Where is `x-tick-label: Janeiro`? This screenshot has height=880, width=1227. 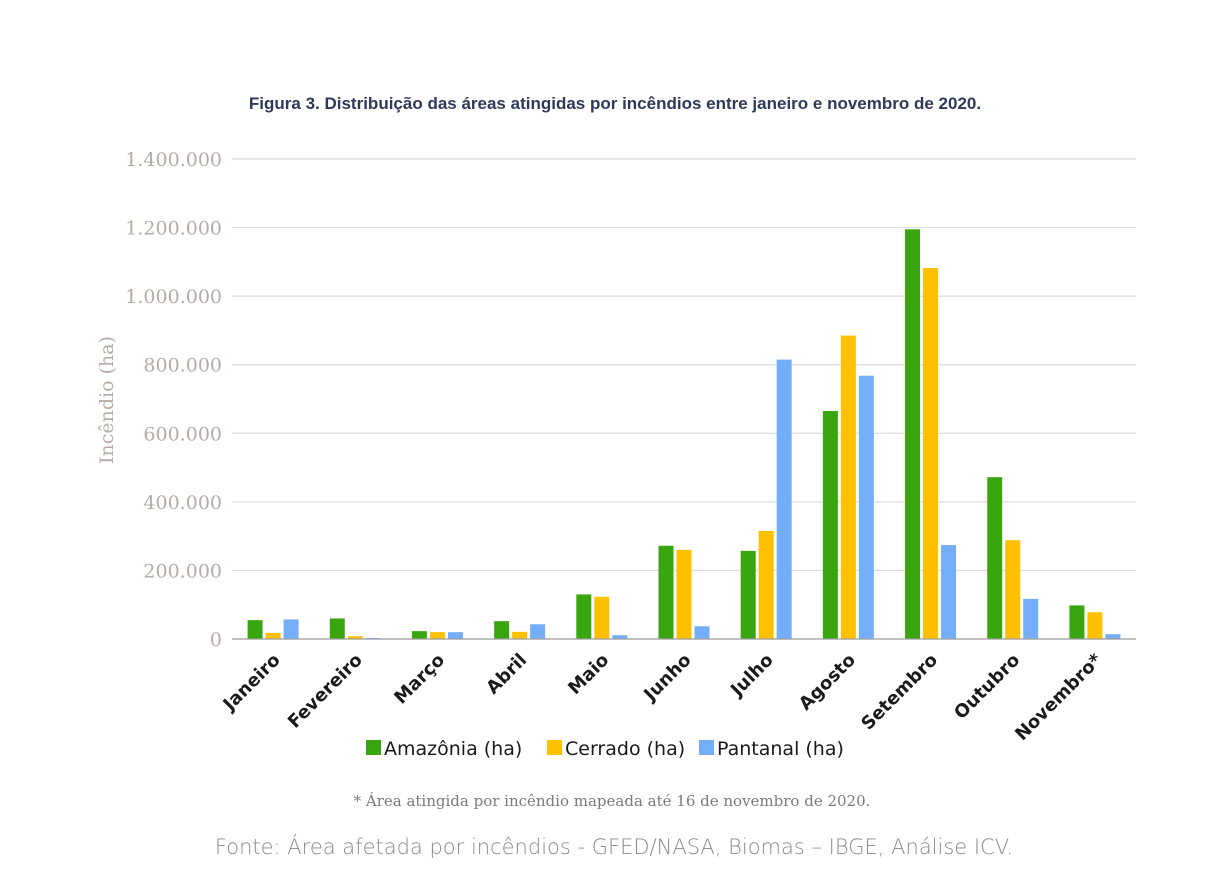
x-tick-label: Janeiro is located at coordinates (251, 683).